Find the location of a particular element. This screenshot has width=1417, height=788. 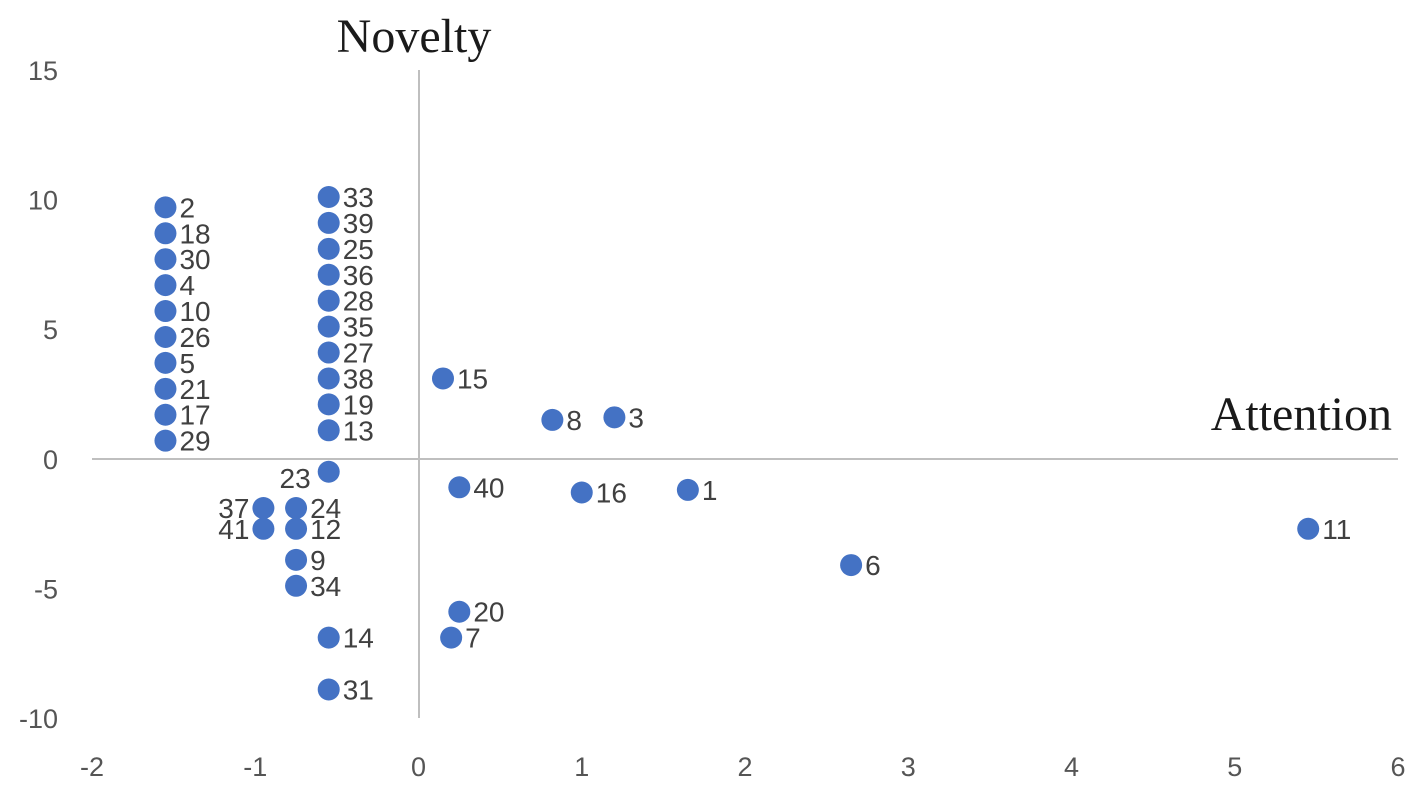

data-label: 18 is located at coordinates (194, 233).